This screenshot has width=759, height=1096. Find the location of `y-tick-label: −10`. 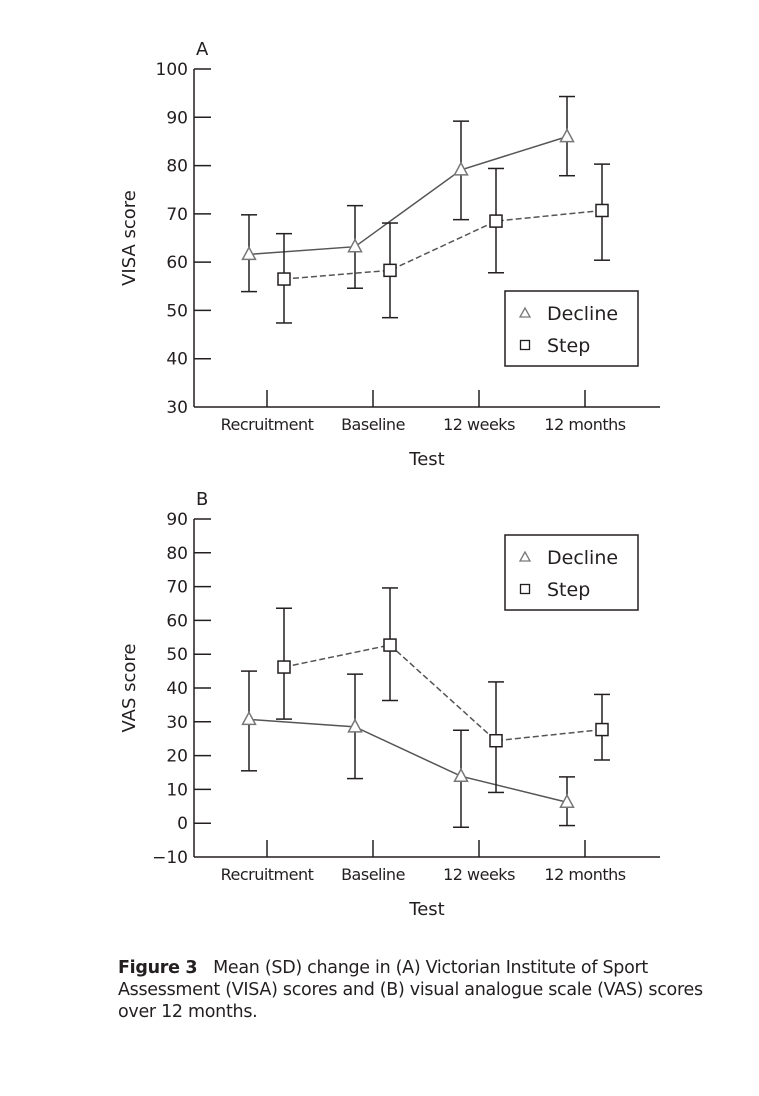

y-tick-label: −10 is located at coordinates (170, 858).